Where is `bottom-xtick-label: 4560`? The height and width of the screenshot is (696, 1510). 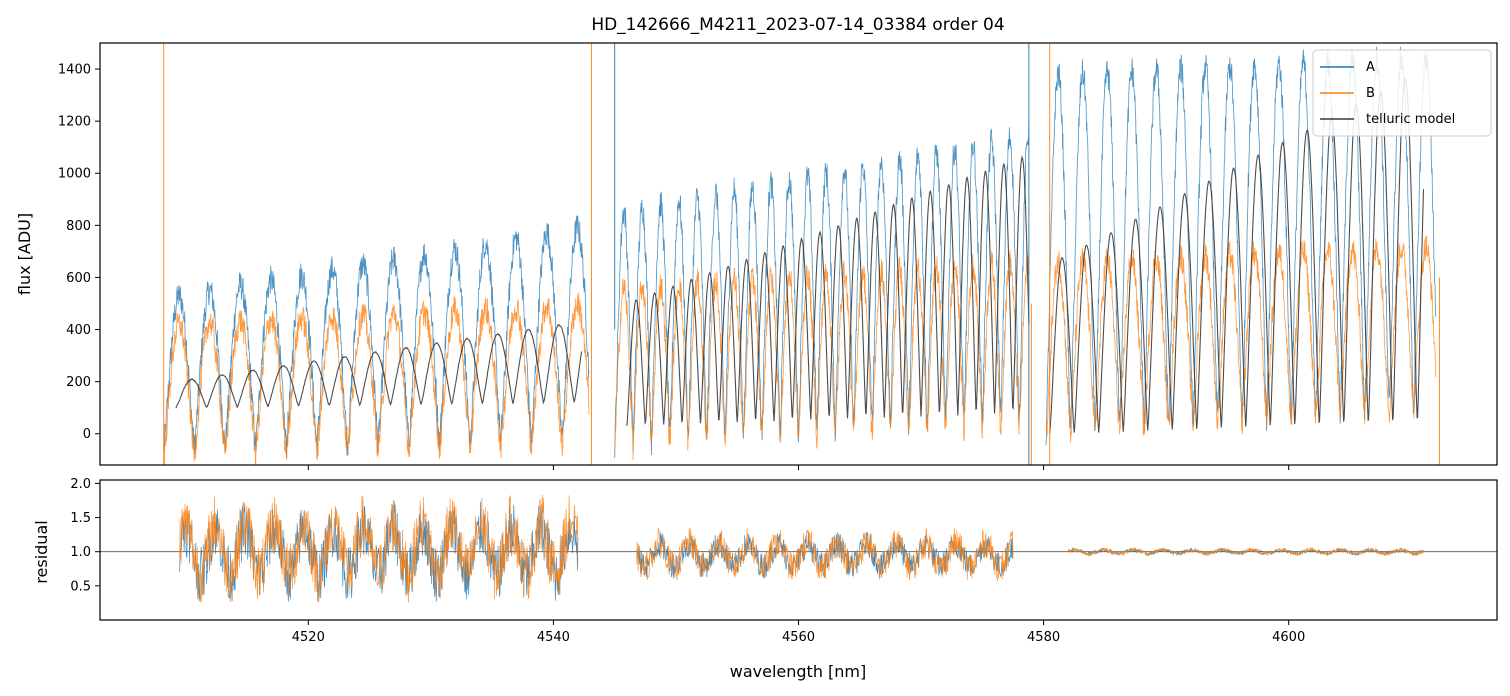
bottom-xtick-label: 4560 is located at coordinates (798, 637).